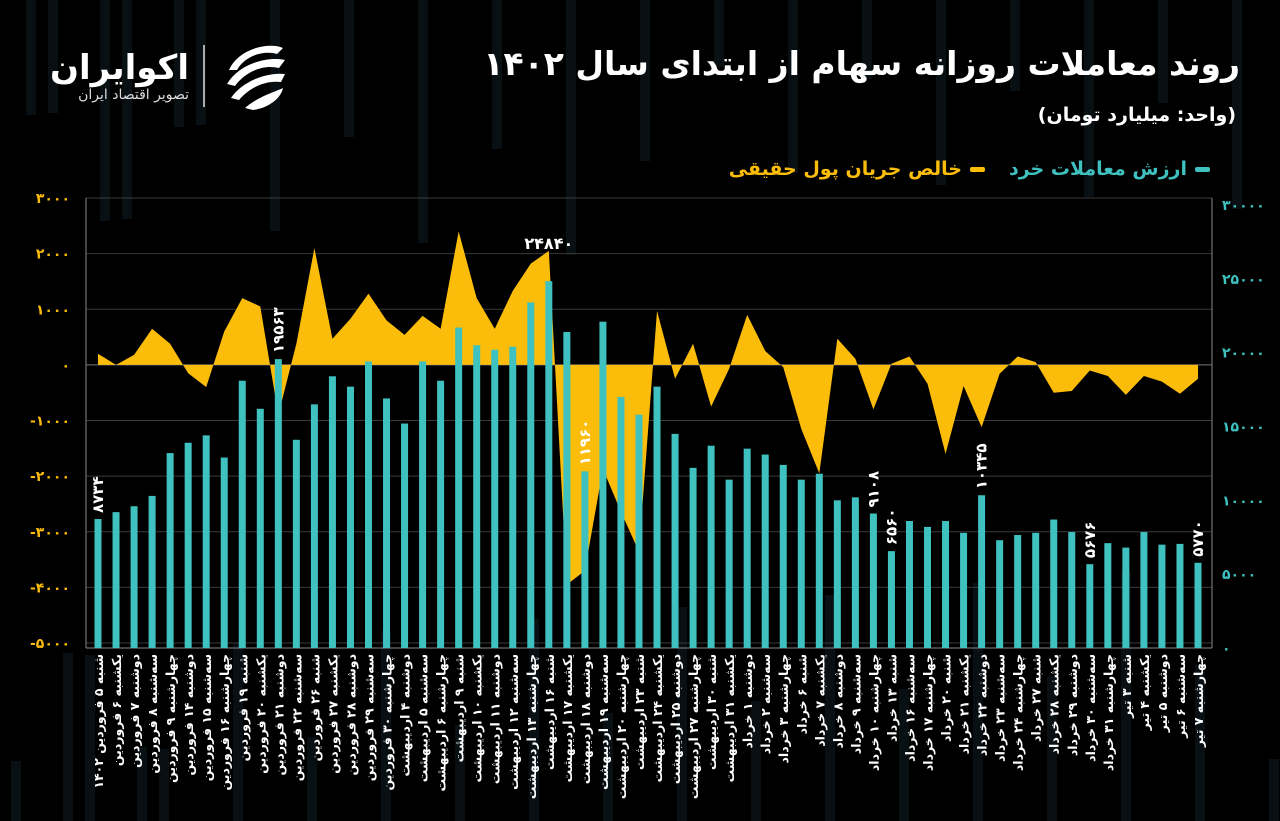 Image resolution: width=1280 pixels, height=821 pixels. Describe the element at coordinates (657, 718) in the screenshot. I see `x-tick-label: یکشنبه ۲۴ اردیبهشت` at that location.